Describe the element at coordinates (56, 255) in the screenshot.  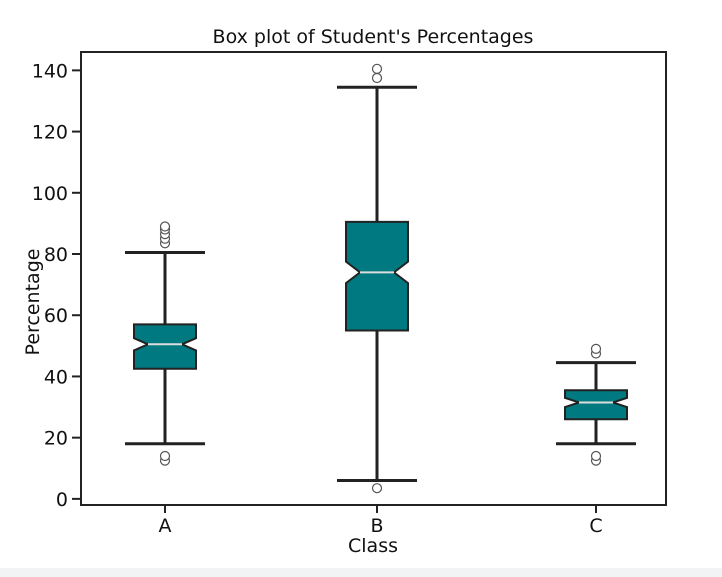
I see `y-tick-label: 80` at that location.